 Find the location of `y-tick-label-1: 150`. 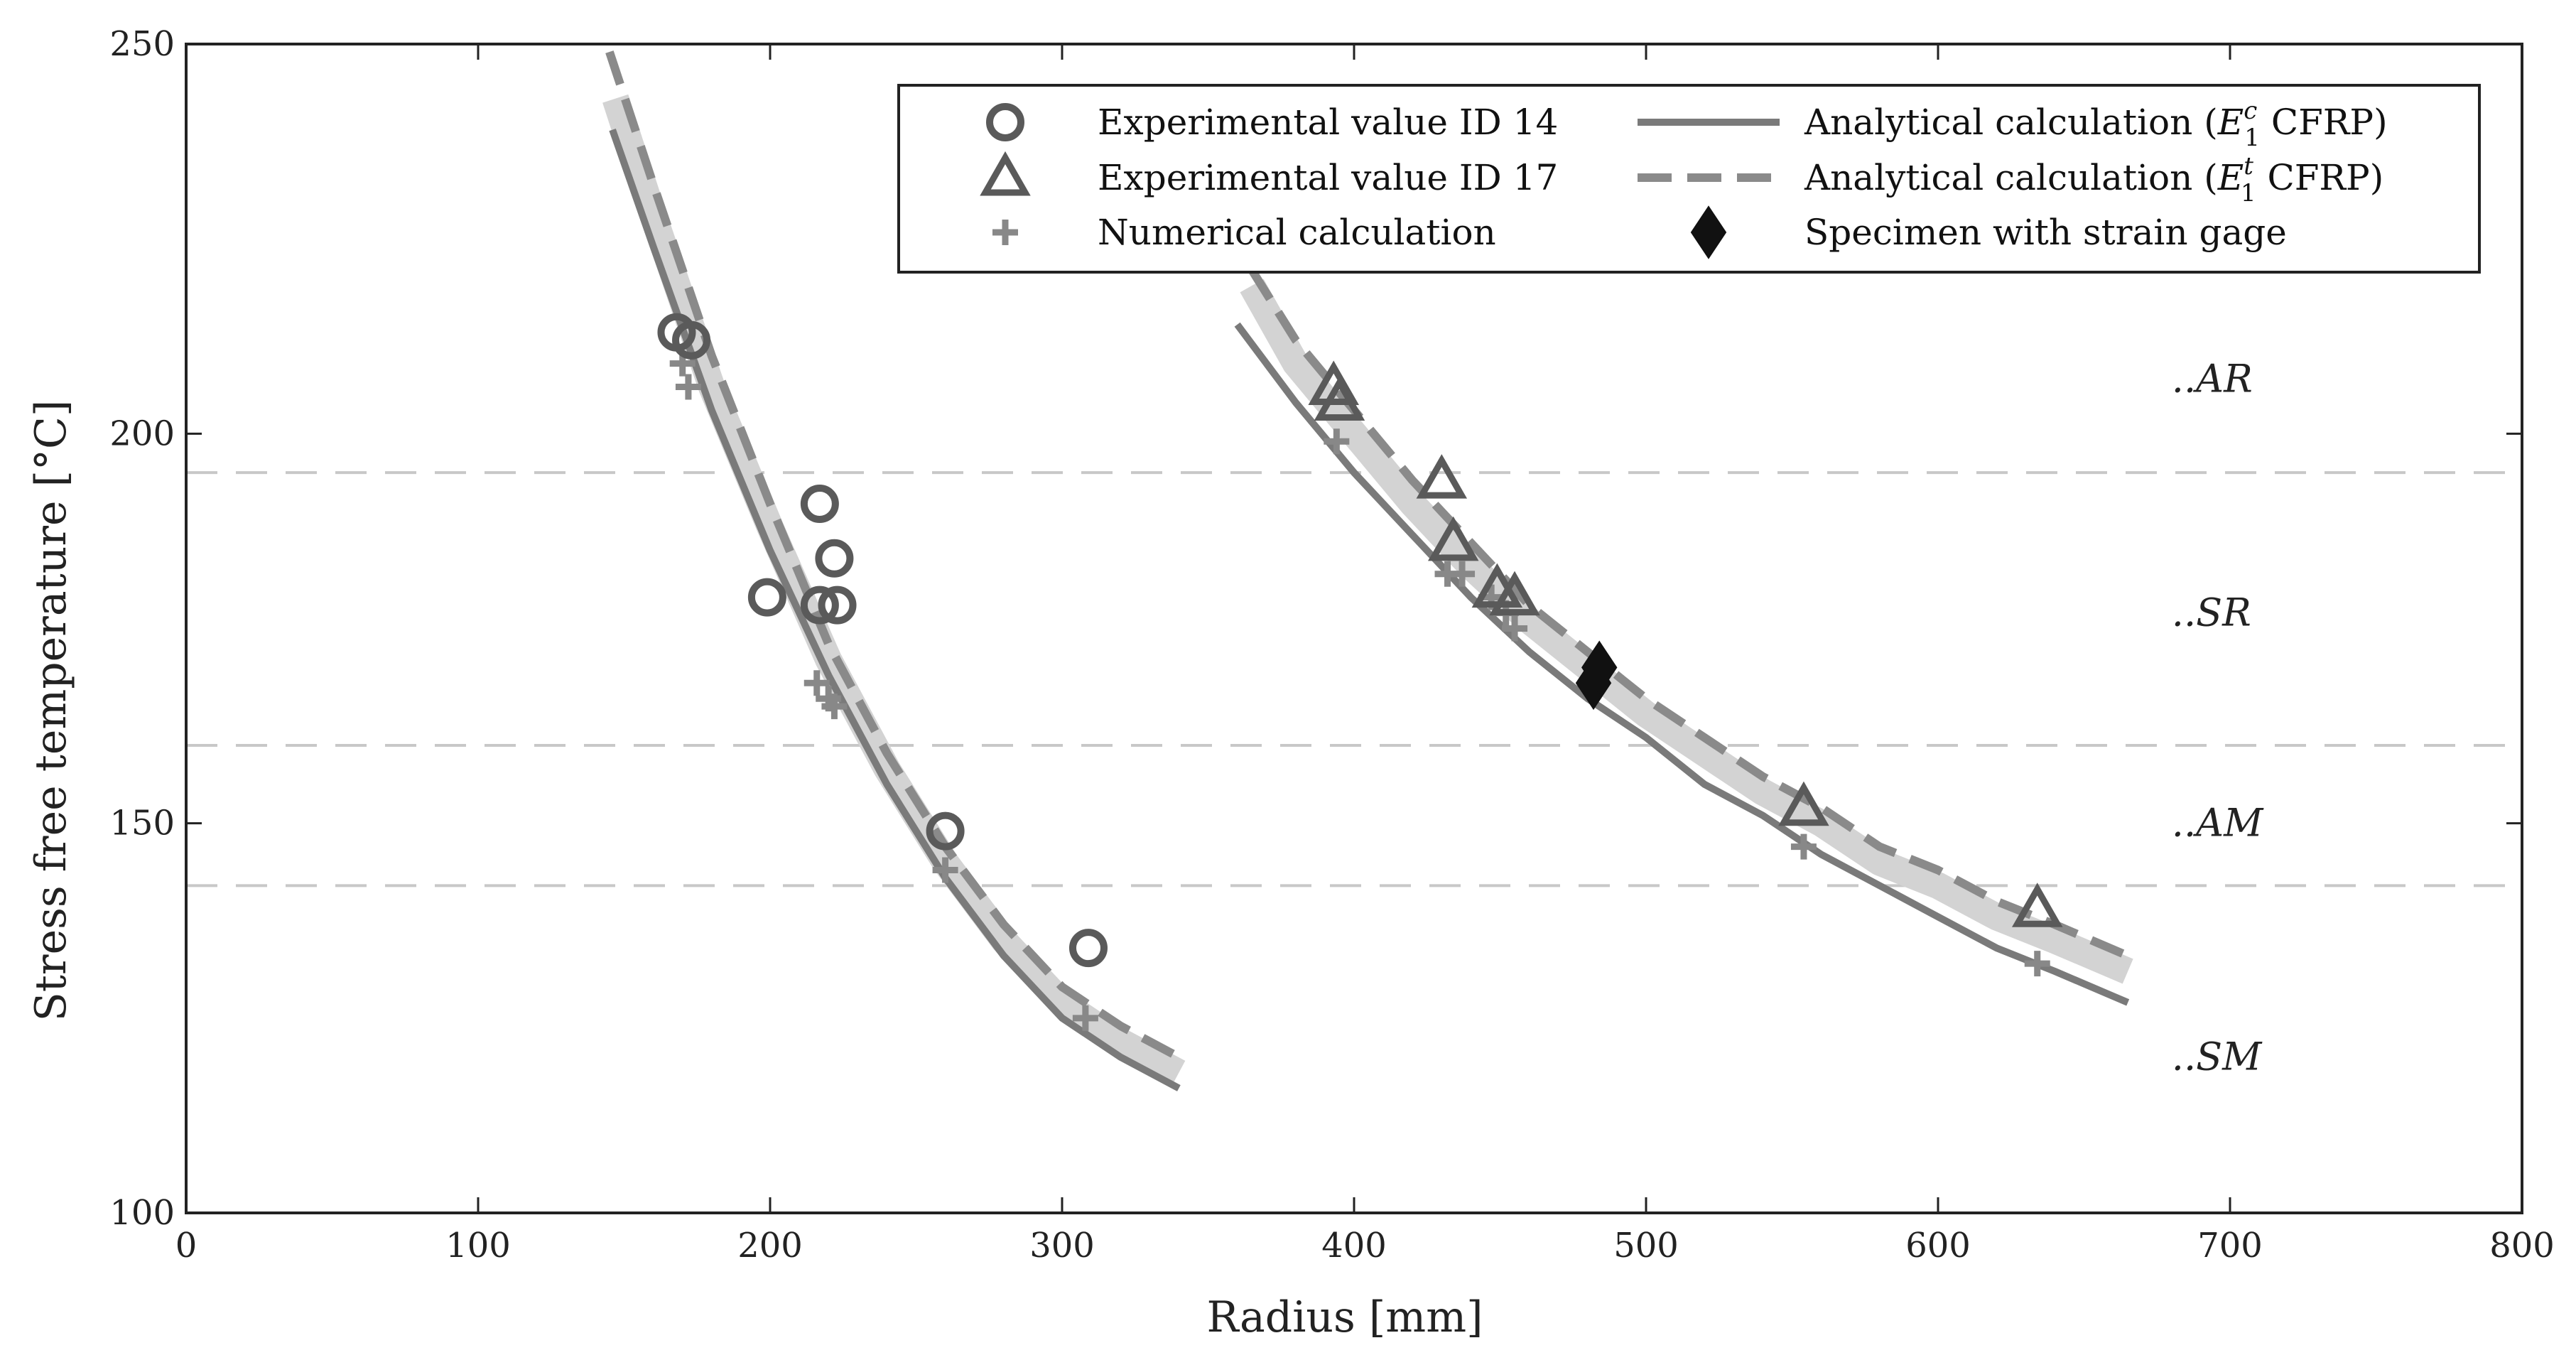

y-tick-label-1: 150 is located at coordinates (142, 823).